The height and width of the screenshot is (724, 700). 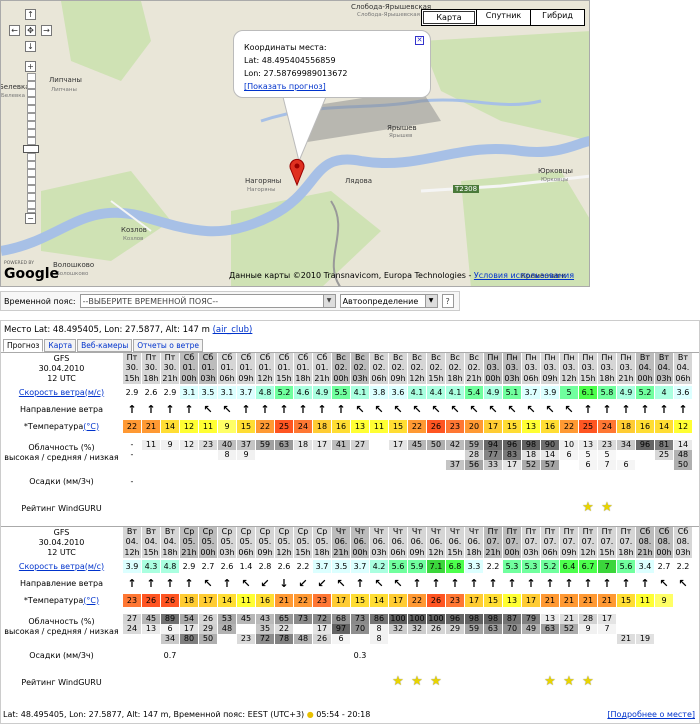 What do you see at coordinates (285, 86) in the screenshot?
I see `show-forecast-link: [Показать прогноз]` at bounding box center [285, 86].